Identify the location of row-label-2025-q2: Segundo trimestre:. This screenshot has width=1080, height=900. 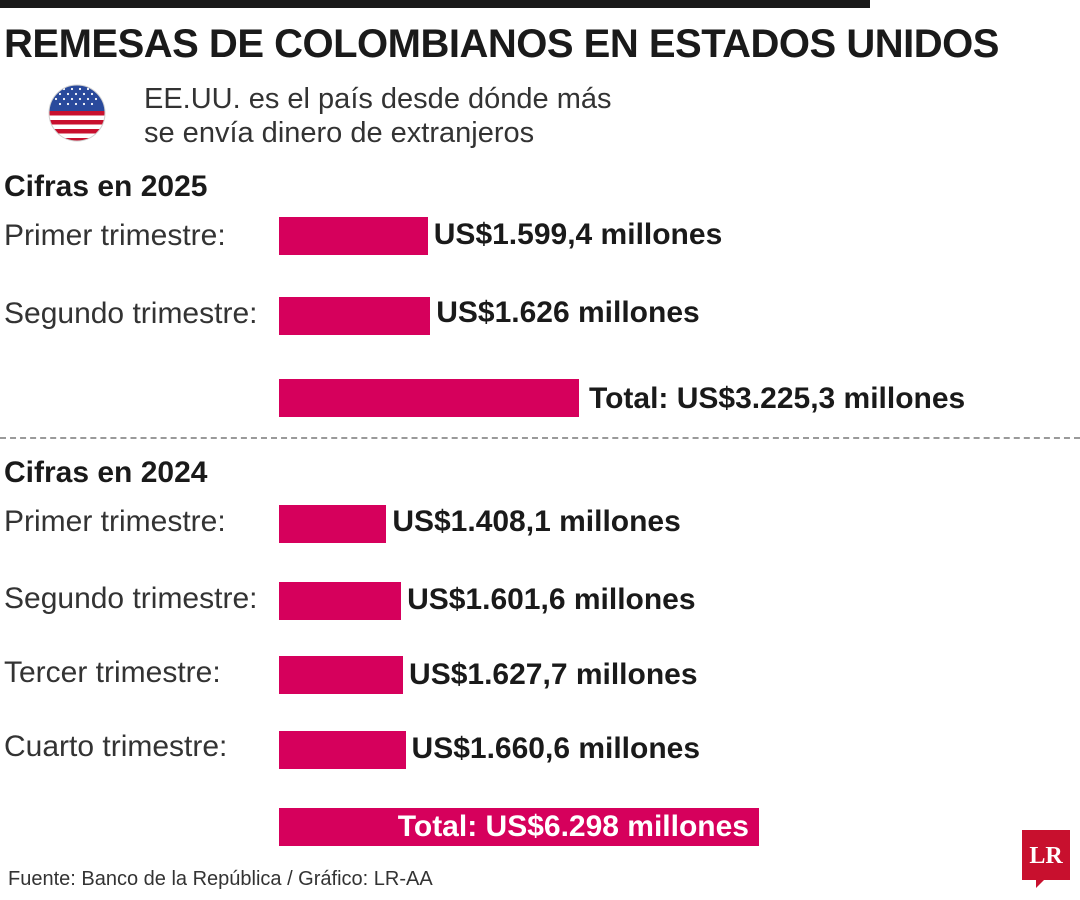
(131, 313).